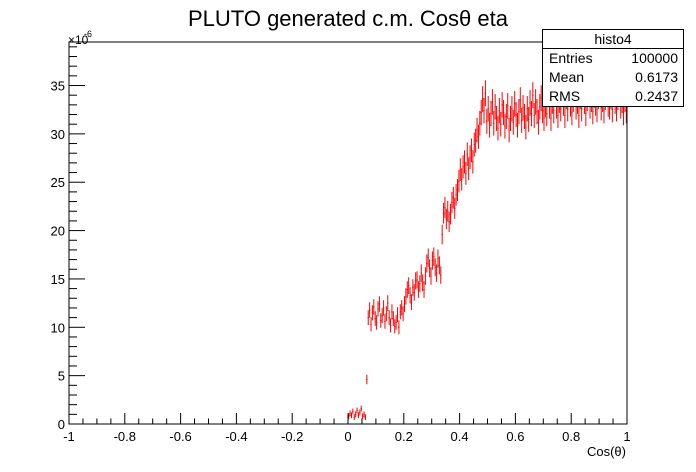 The image size is (696, 472). I want to click on stats-row-mean: Mean 0.6173, so click(613, 77).